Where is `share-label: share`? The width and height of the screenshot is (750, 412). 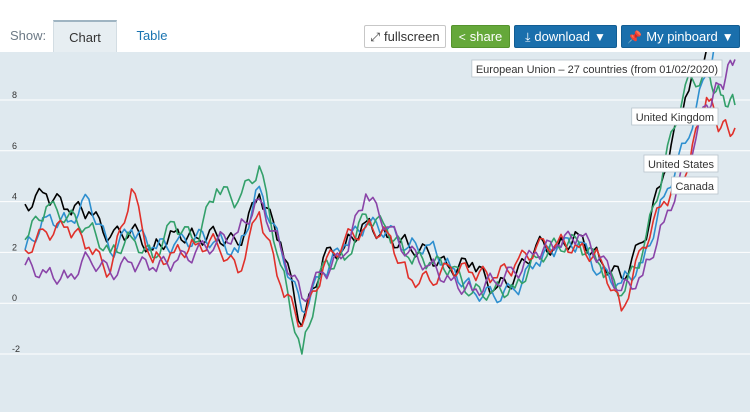
share-label: share is located at coordinates (486, 36).